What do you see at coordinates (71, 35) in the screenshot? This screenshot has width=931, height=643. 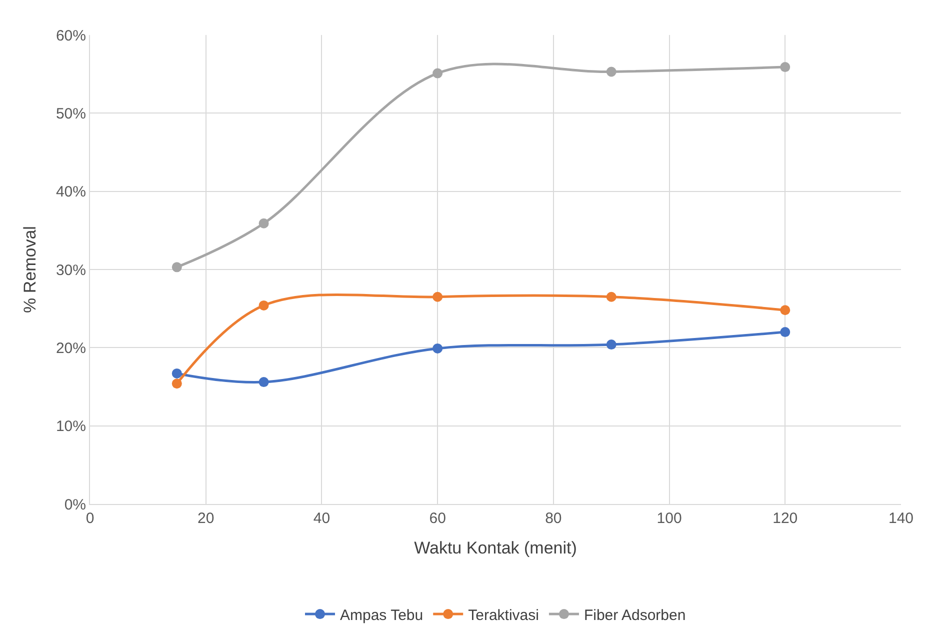 I see `y-tick-label: 60%` at bounding box center [71, 35].